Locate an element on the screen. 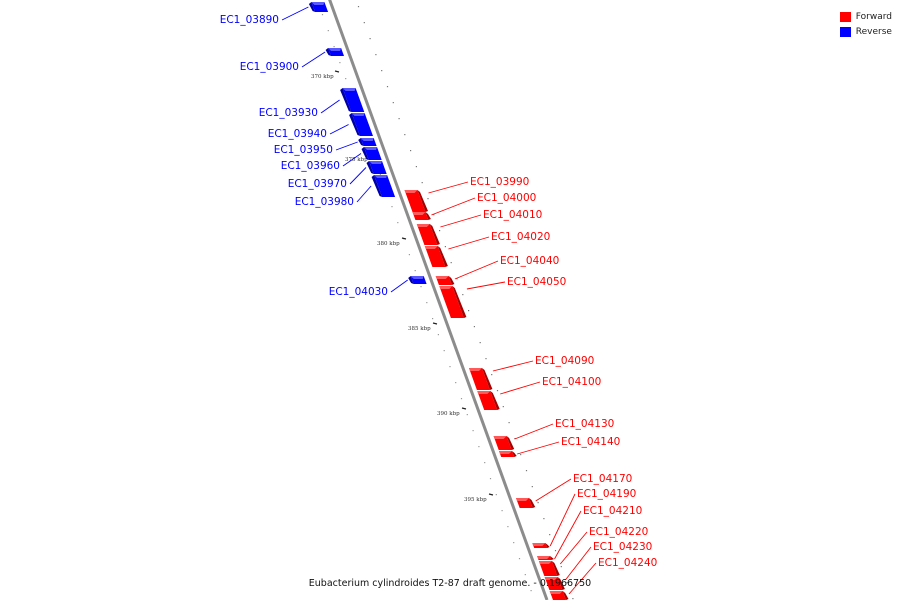 The height and width of the screenshot is (600, 900). gene-label-ec1-04000: EC1_04000 is located at coordinates (506, 198).